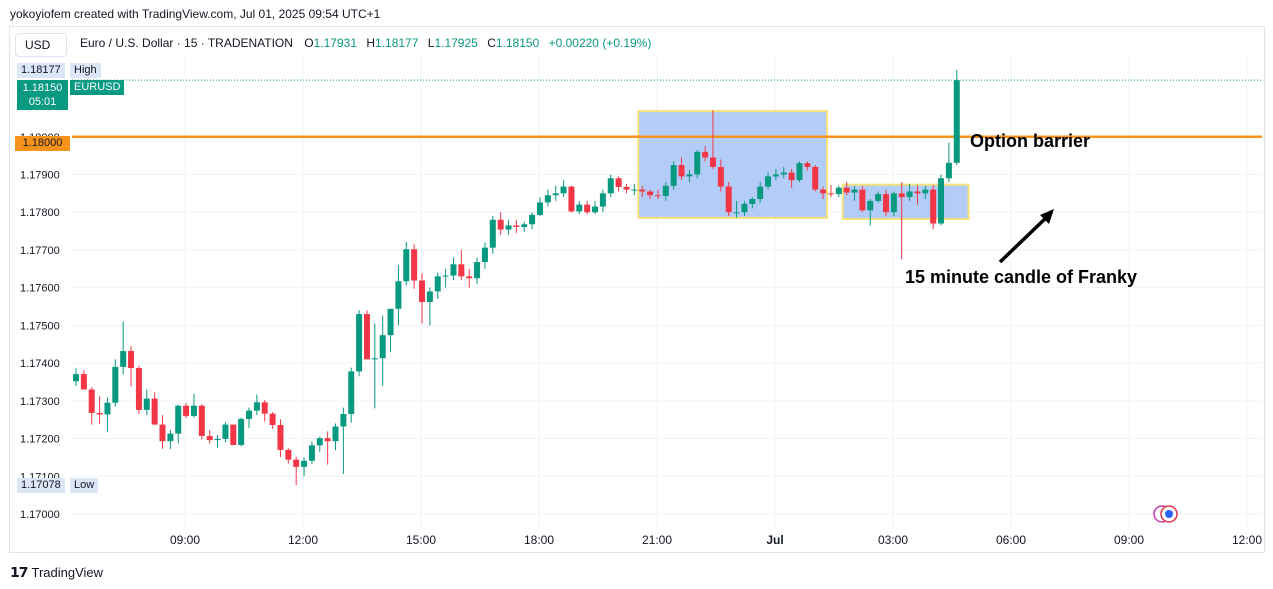 Image resolution: width=1273 pixels, height=589 pixels. Describe the element at coordinates (1169, 514) in the screenshot. I see `event-flag-icon` at that location.